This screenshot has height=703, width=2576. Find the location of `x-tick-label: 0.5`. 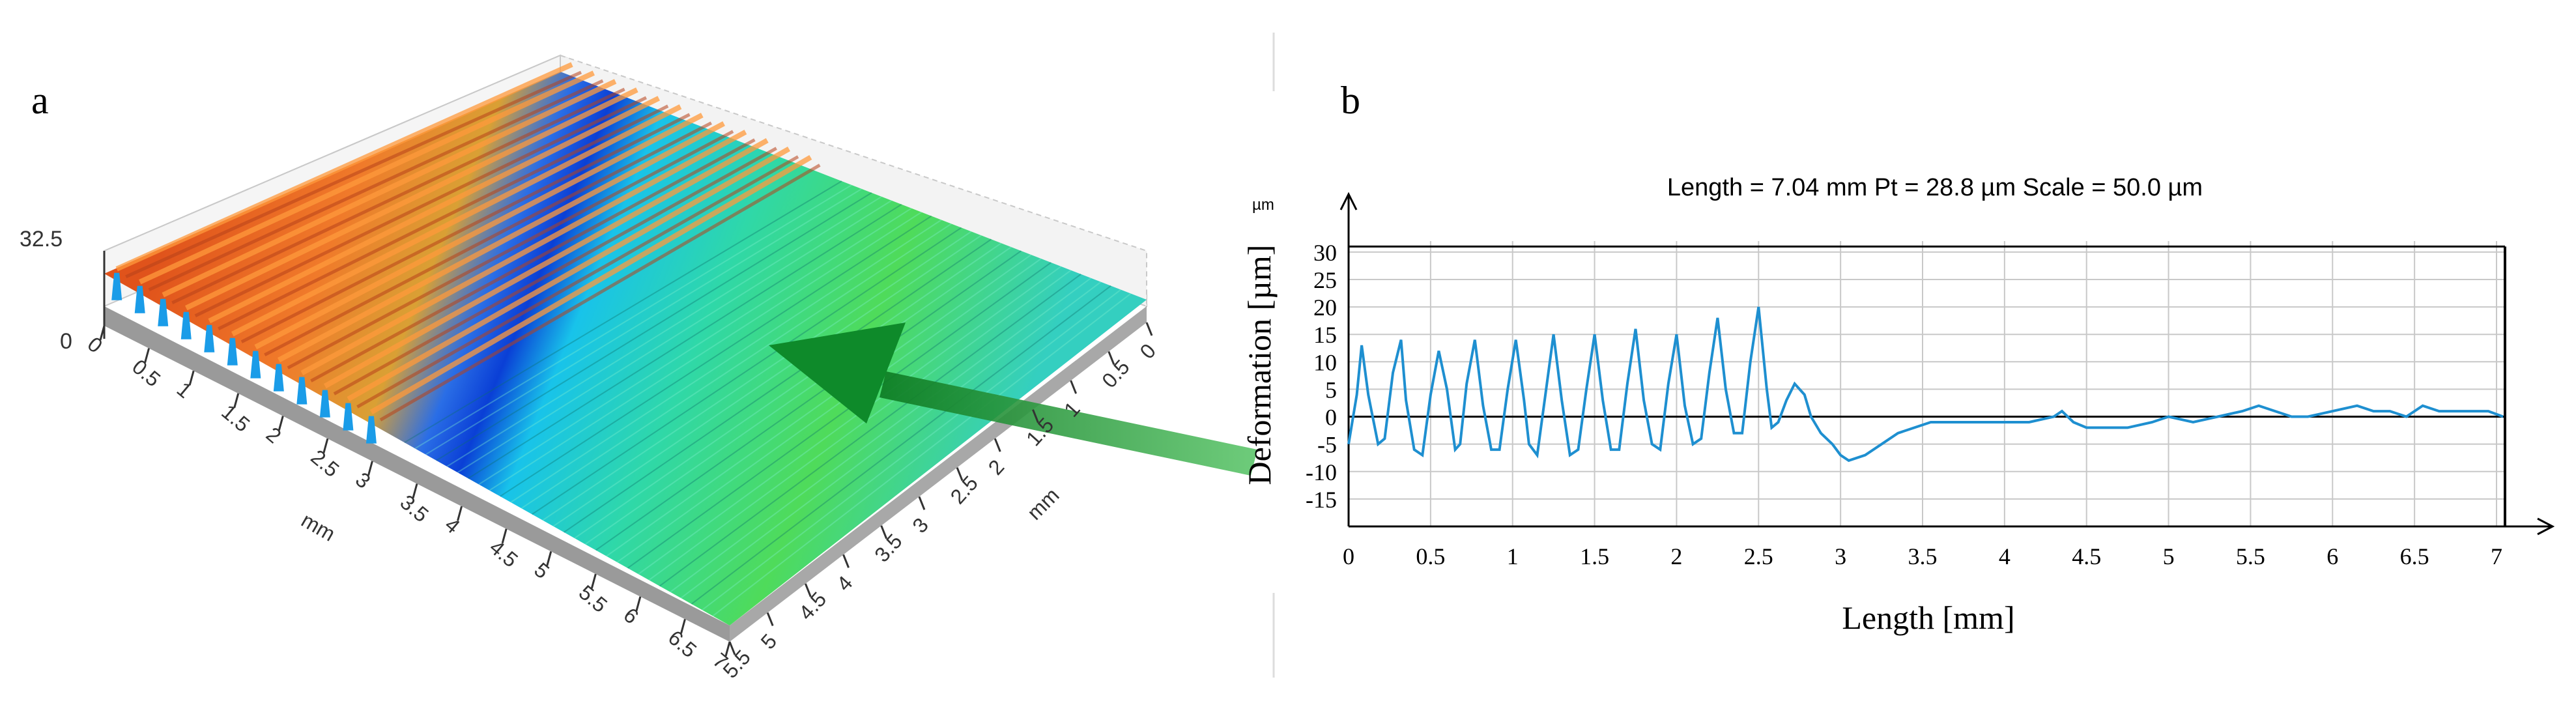

x-tick-label: 0.5 is located at coordinates (1430, 556).